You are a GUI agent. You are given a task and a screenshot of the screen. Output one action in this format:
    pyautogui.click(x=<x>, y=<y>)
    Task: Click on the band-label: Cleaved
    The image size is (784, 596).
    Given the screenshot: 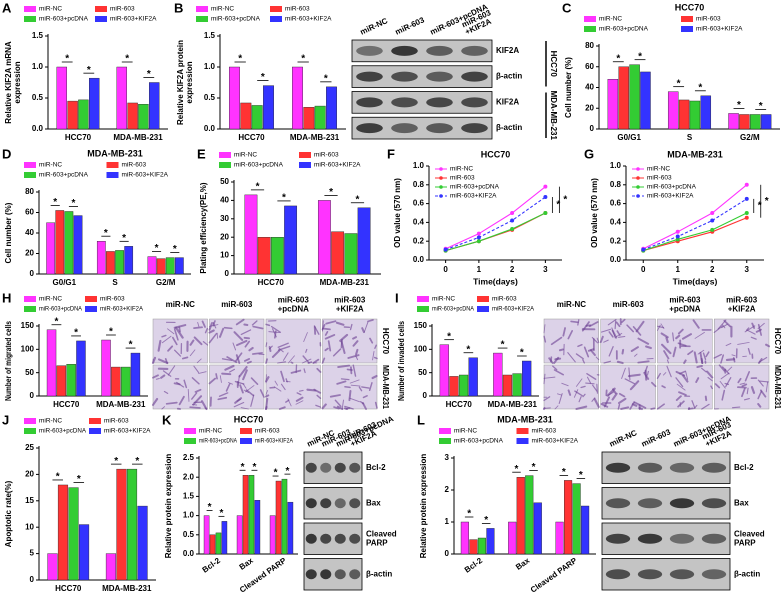 What is the action you would take?
    pyautogui.click(x=381, y=533)
    